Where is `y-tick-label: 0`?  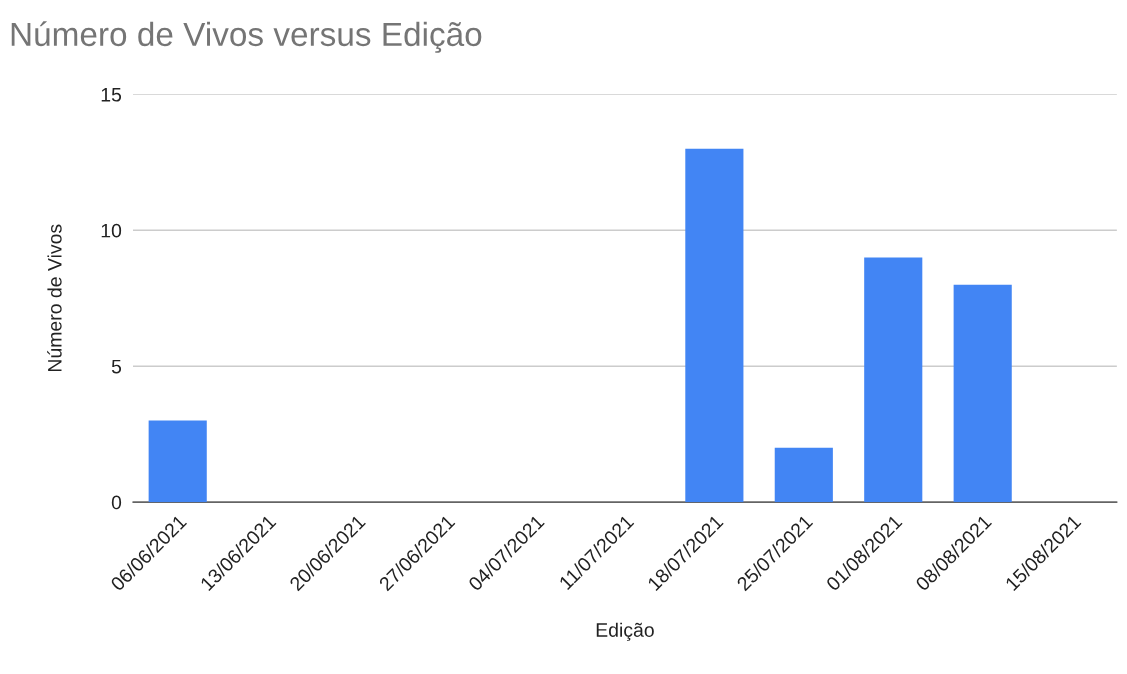
y-tick-label: 0 is located at coordinates (116, 502).